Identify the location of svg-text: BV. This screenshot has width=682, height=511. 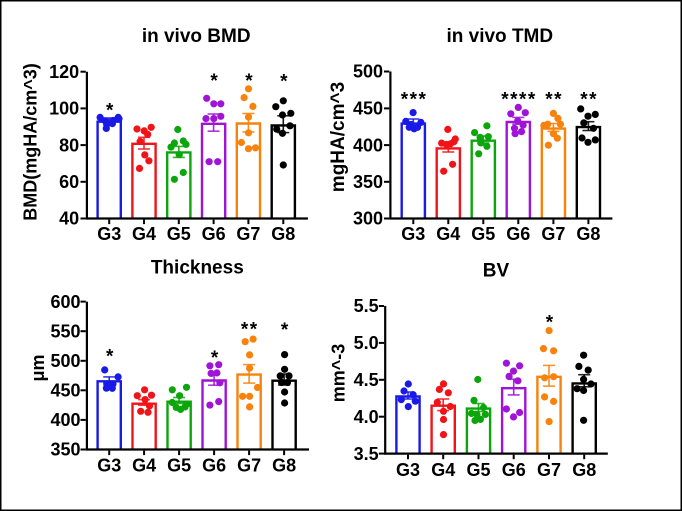
(496, 270).